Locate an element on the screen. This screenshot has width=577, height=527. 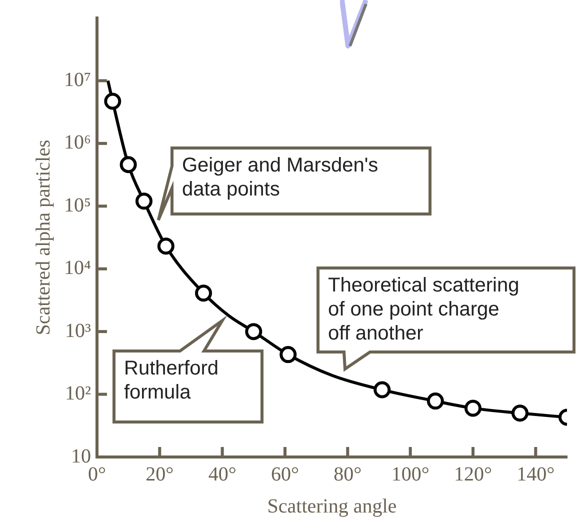
y-tick-label: 10³ is located at coordinates (77, 331).